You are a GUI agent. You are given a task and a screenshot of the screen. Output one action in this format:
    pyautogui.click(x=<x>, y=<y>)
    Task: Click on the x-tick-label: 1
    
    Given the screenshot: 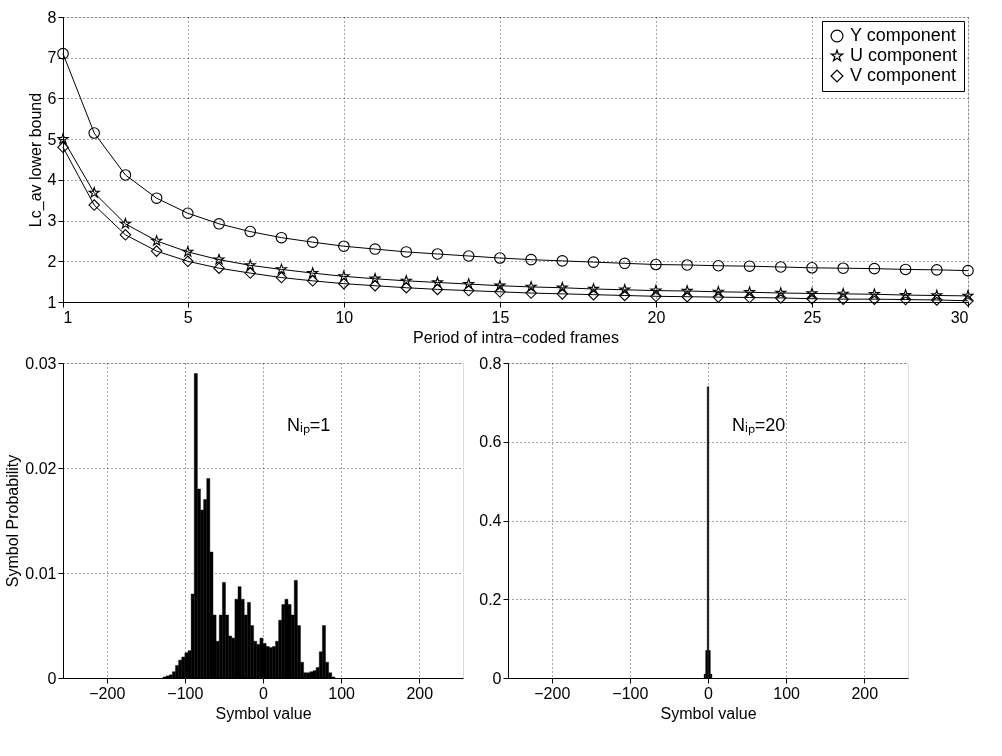 What is the action you would take?
    pyautogui.click(x=68, y=317)
    